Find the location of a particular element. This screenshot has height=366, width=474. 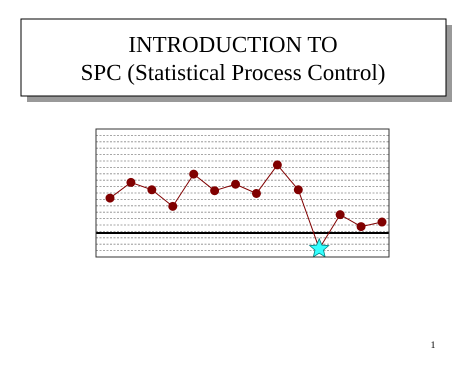

text: 1 is located at coordinates (433, 345).